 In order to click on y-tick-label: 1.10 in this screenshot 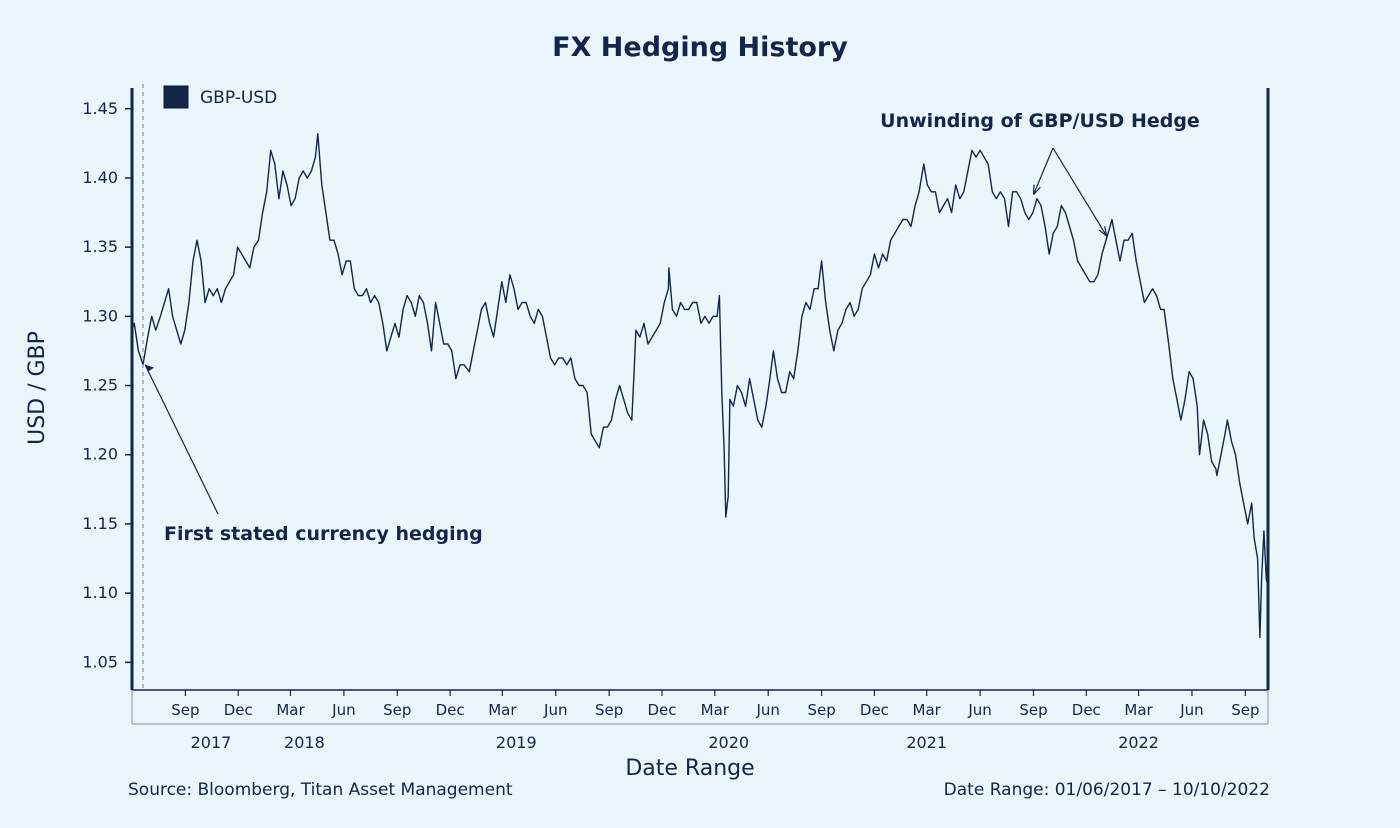, I will do `click(100, 592)`.